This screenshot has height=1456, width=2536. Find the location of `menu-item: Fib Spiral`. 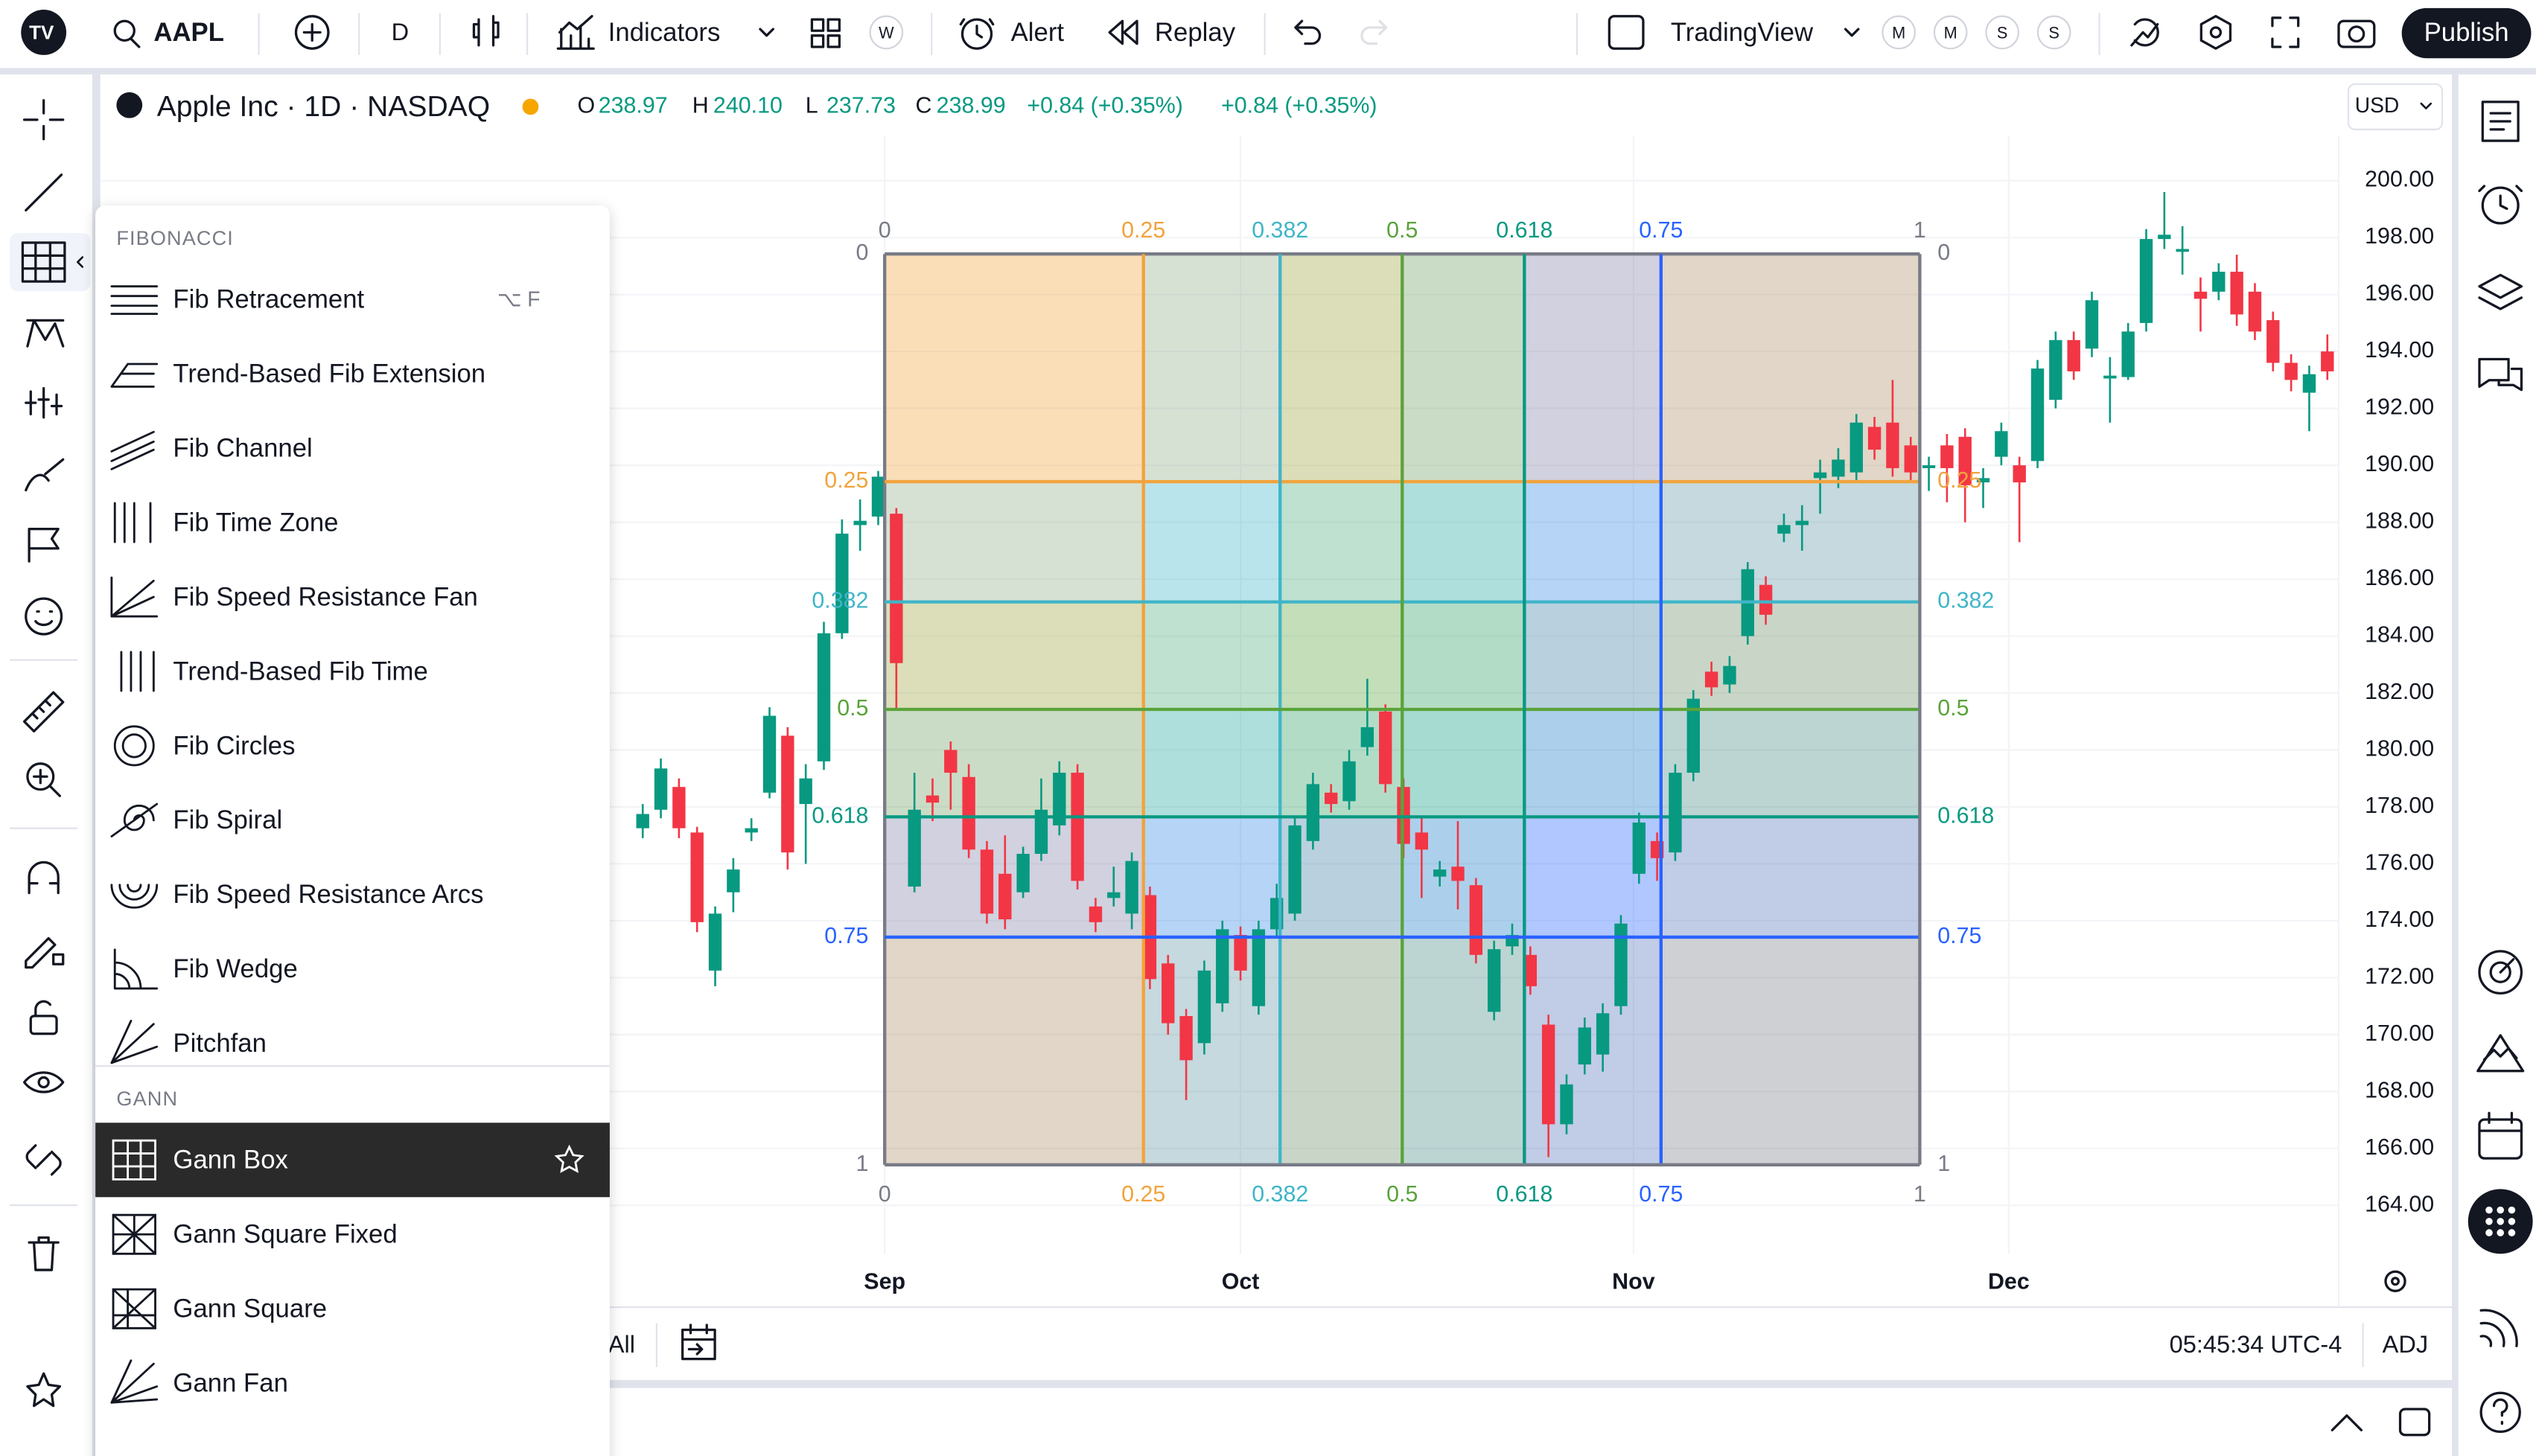

menu-item: Fib Spiral is located at coordinates (228, 820).